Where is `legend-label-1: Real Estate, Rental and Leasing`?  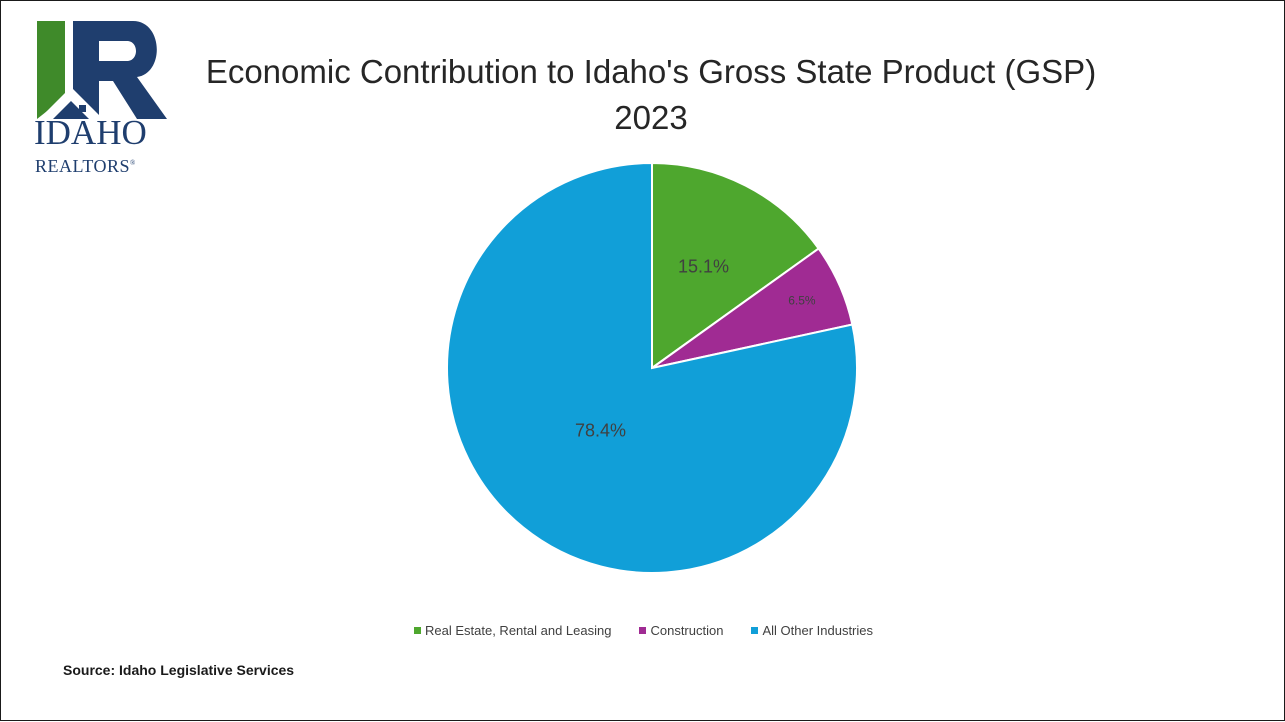 legend-label-1: Real Estate, Rental and Leasing is located at coordinates (518, 630).